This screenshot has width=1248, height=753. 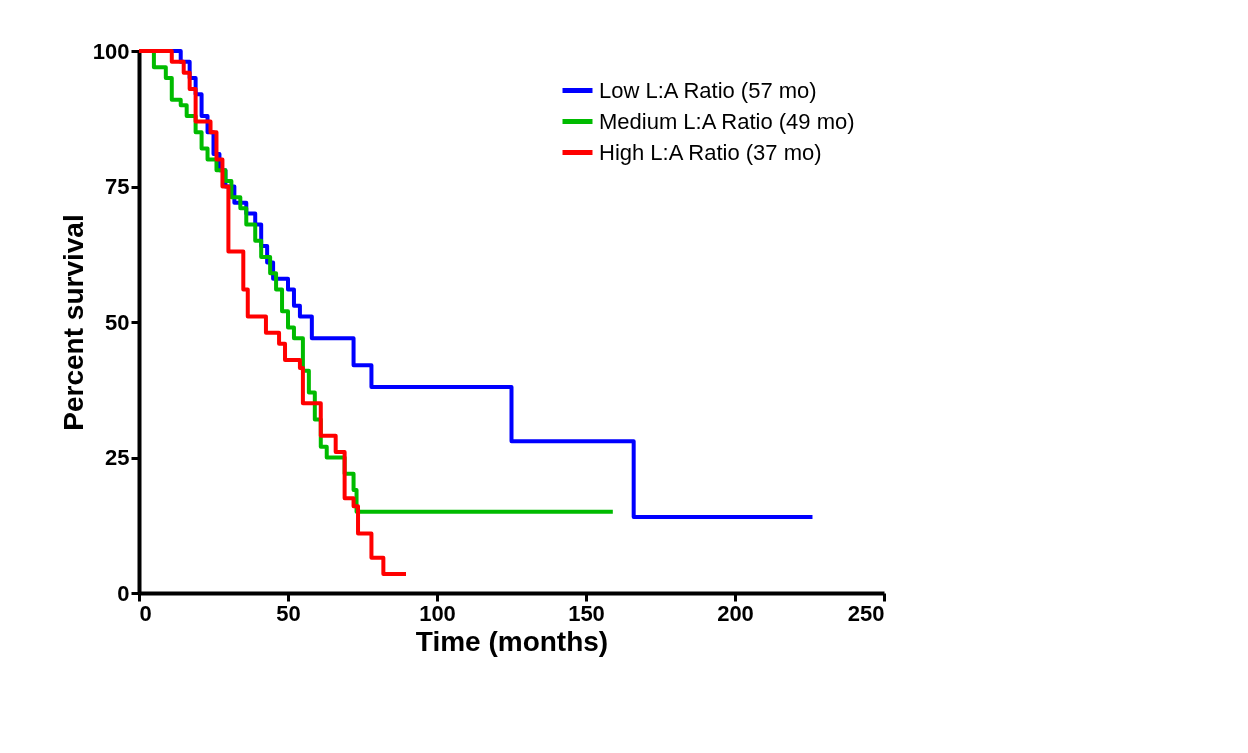 What do you see at coordinates (288, 613) in the screenshot?
I see `x-tick-label: 50` at bounding box center [288, 613].